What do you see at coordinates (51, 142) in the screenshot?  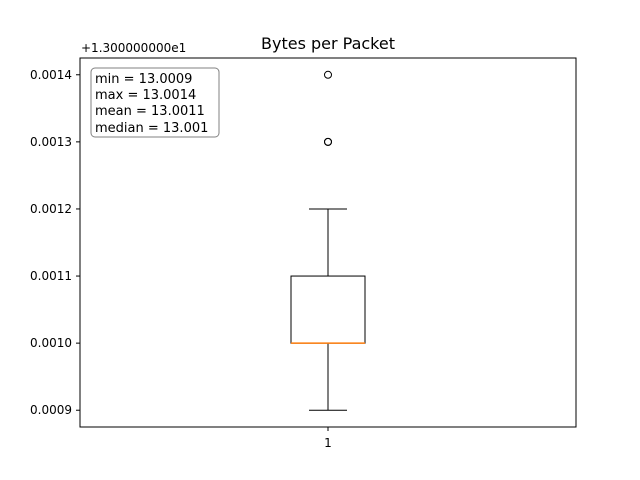 I see `y-tick-label: 0.0013` at bounding box center [51, 142].